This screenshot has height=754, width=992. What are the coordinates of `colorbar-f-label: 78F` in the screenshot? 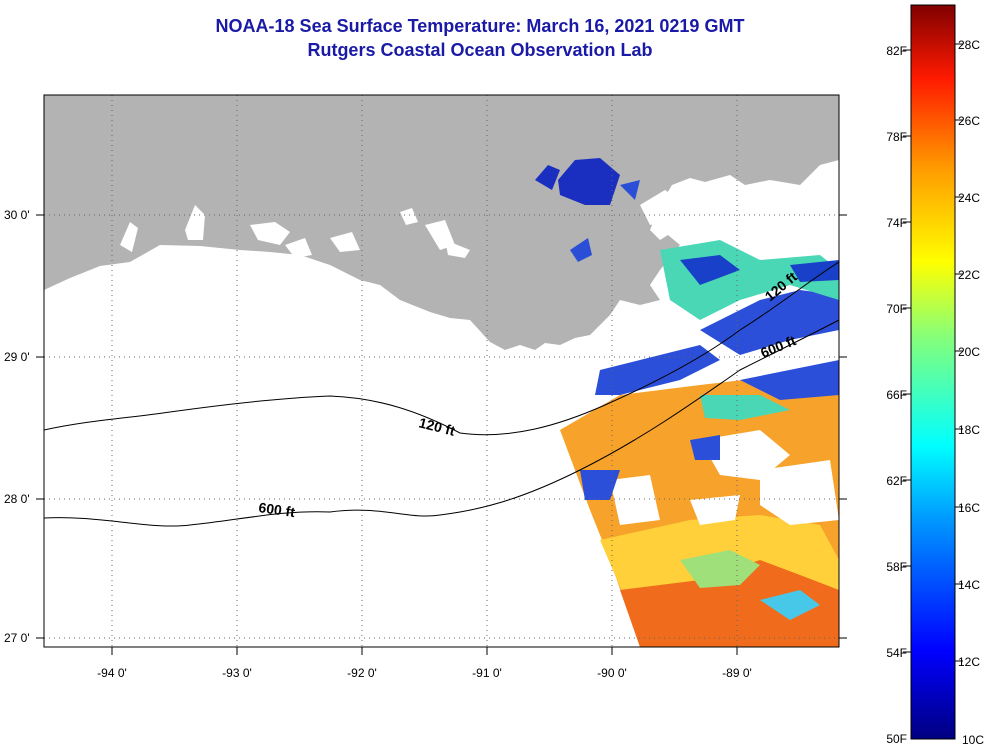 It's located at (896, 137).